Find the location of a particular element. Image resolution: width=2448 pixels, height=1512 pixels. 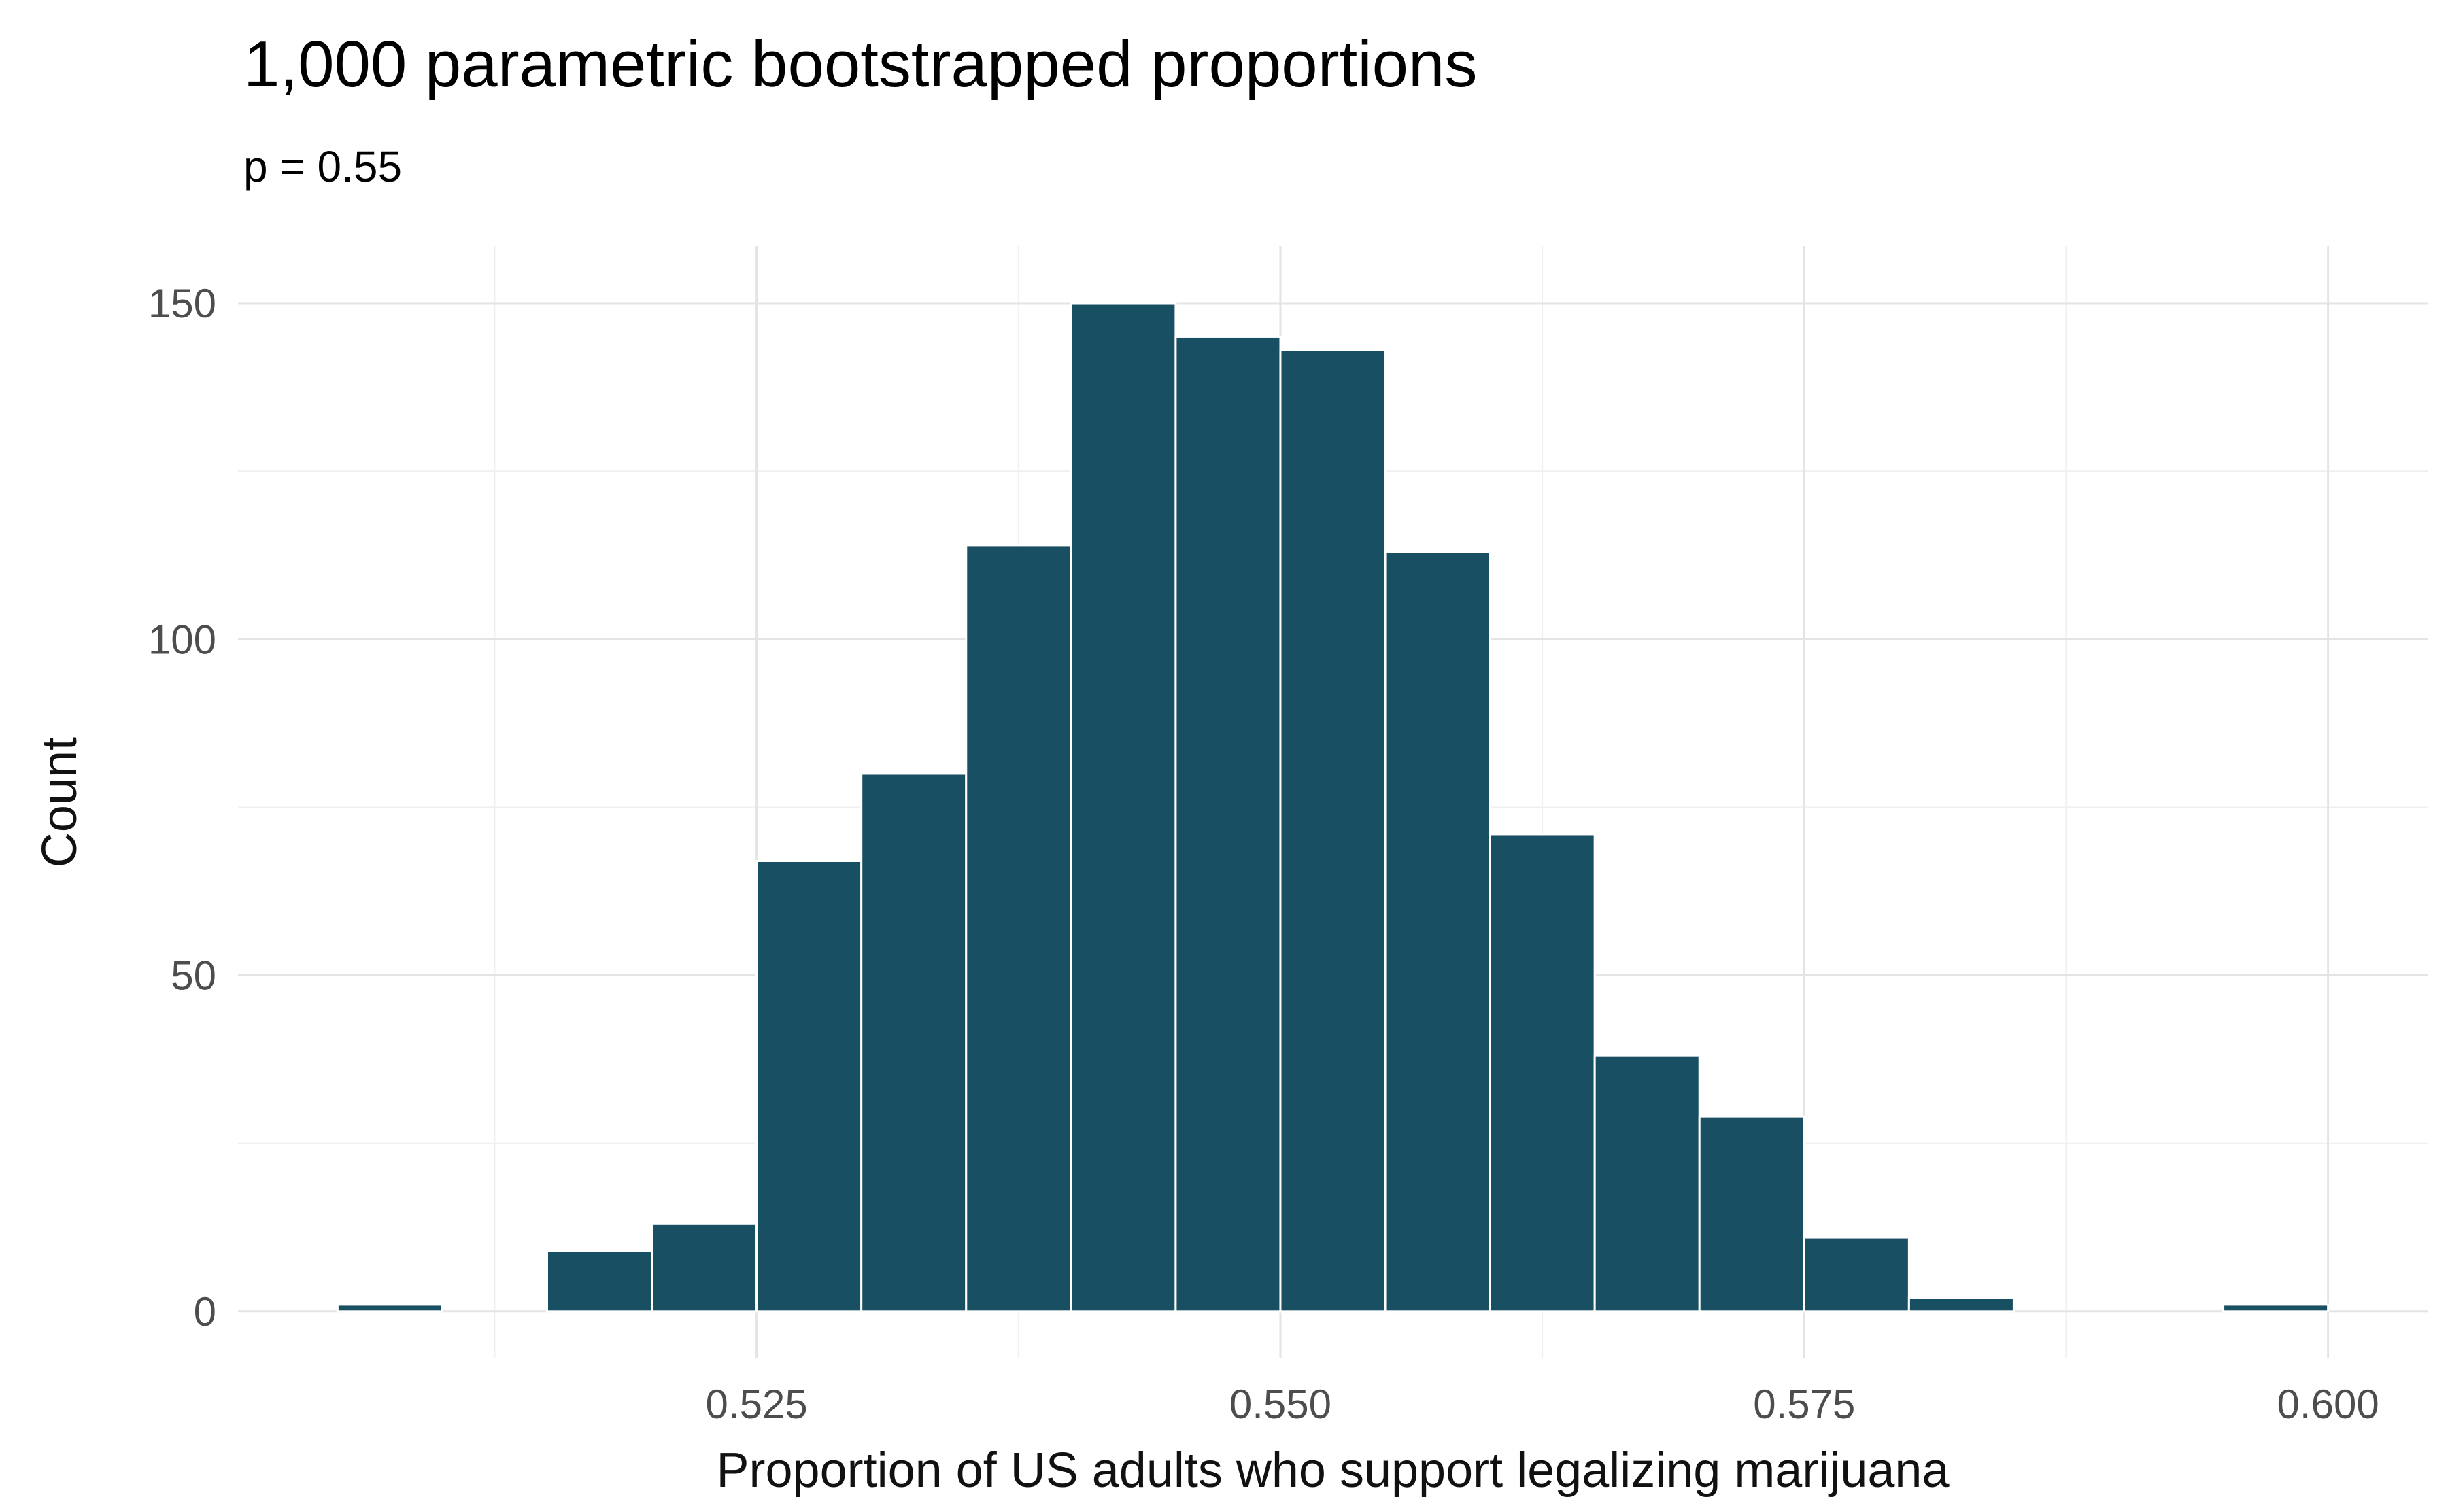

x-tick-label: 0.550 is located at coordinates (1280, 1404).